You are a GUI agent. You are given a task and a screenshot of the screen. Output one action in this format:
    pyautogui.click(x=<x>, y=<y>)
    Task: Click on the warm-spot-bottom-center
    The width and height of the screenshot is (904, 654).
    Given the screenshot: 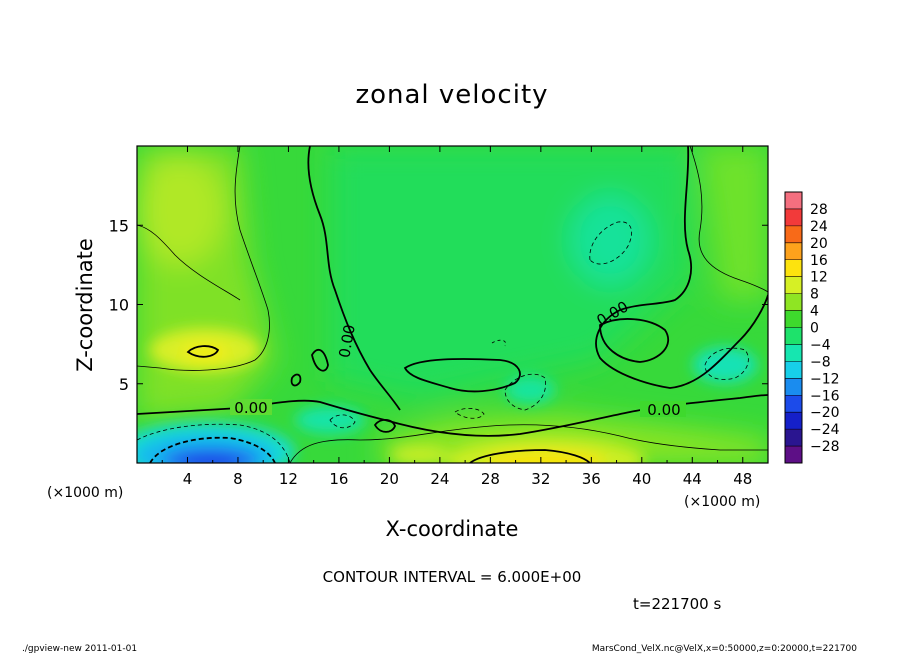 What is the action you would take?
    pyautogui.click(x=420, y=454)
    